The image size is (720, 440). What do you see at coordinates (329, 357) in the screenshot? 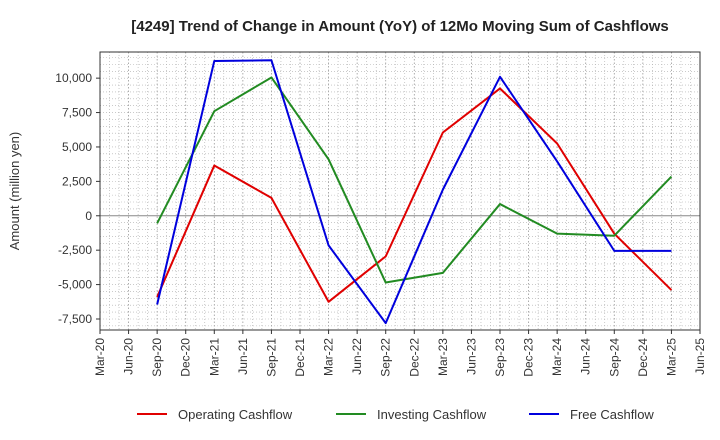
I see `x-tick-label: Mar-22` at bounding box center [329, 357].